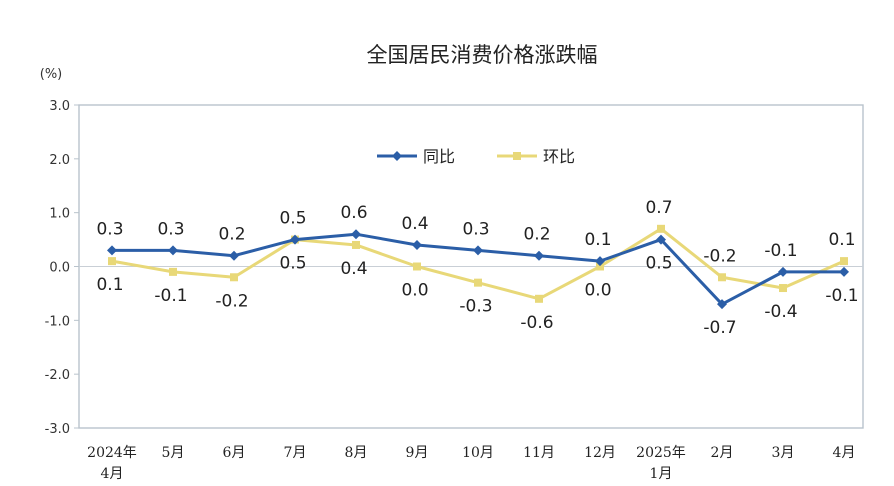  I want to click on x-tick-label: 5月, so click(173, 453).